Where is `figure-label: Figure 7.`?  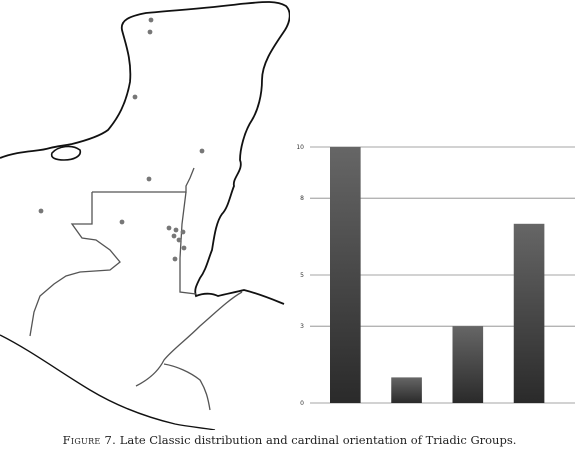 figure-label: Figure 7. is located at coordinates (89, 440).